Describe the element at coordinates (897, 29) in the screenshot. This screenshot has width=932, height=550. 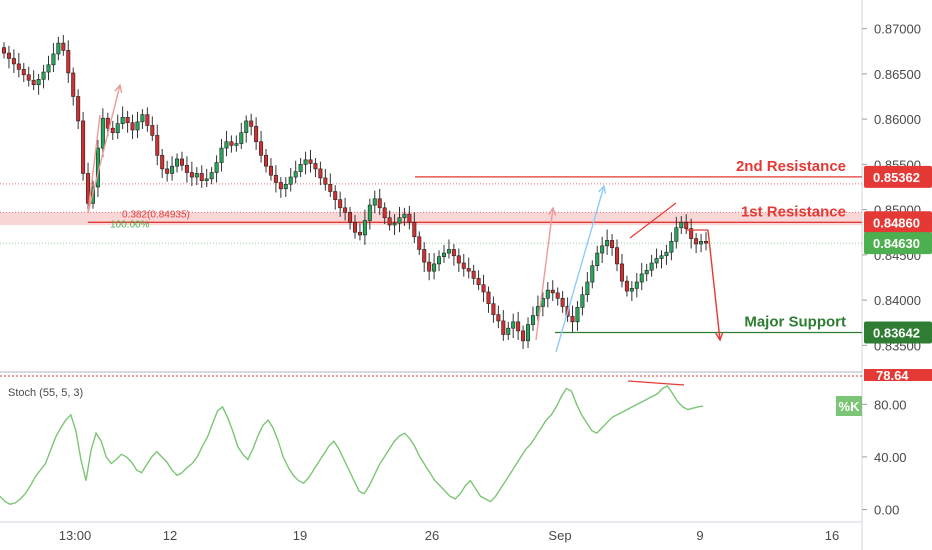
I see `price-tick-label: 0.87000` at that location.